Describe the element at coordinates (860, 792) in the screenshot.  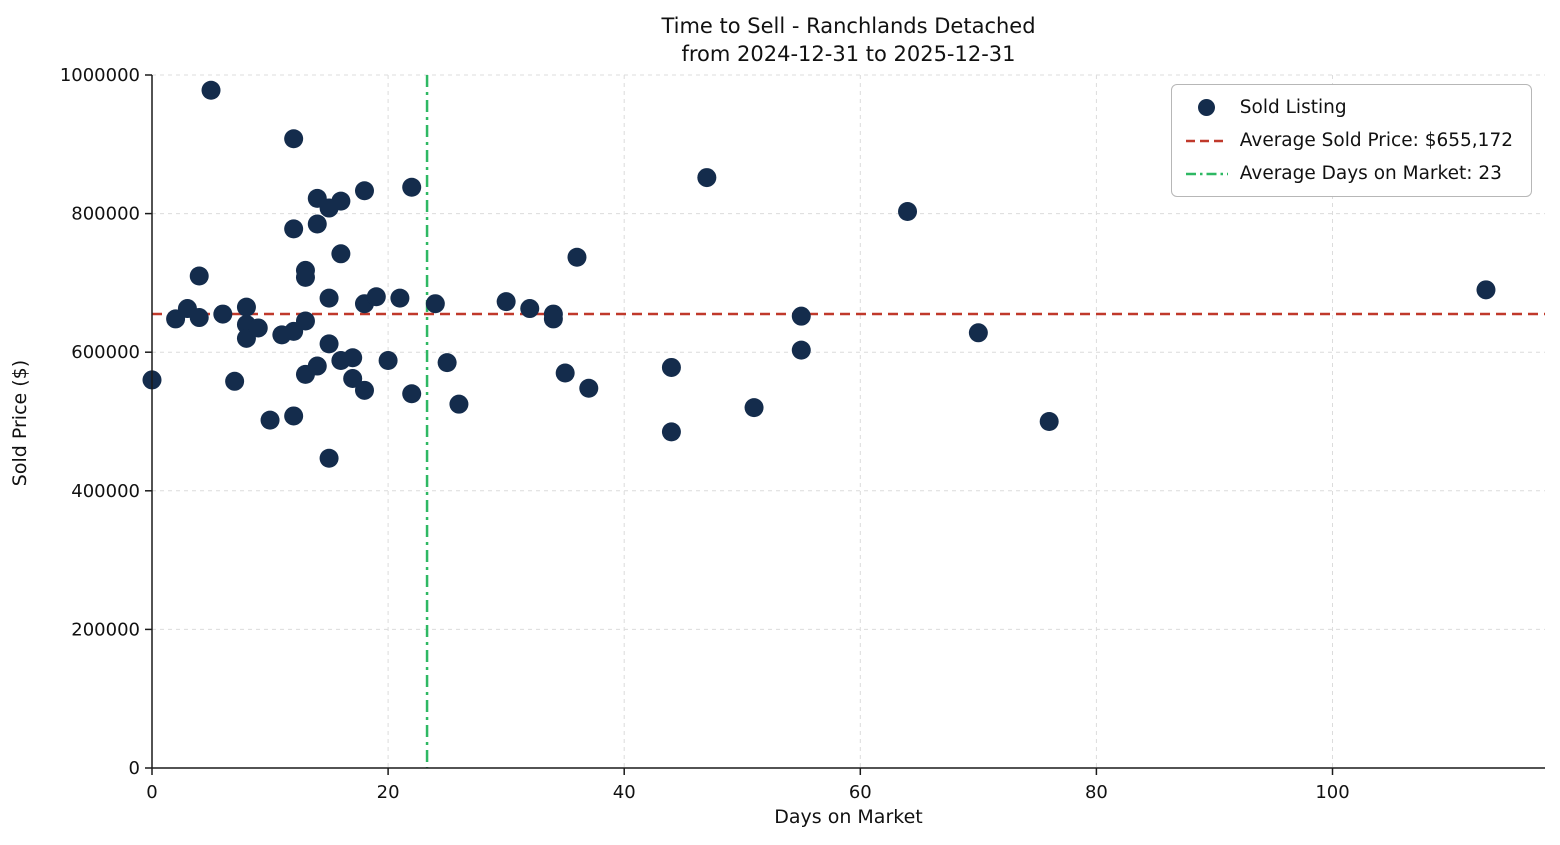
I see `x-tick-label: 60` at that location.